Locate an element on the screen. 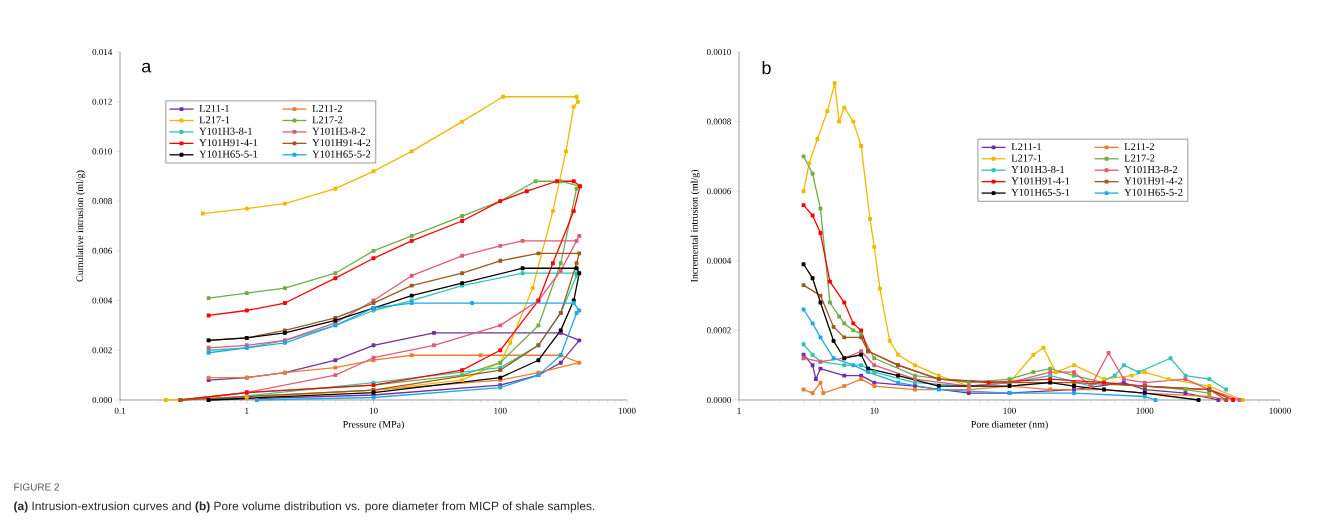 The height and width of the screenshot is (530, 1317). y-tick-label: 0.010 is located at coordinates (102, 151).